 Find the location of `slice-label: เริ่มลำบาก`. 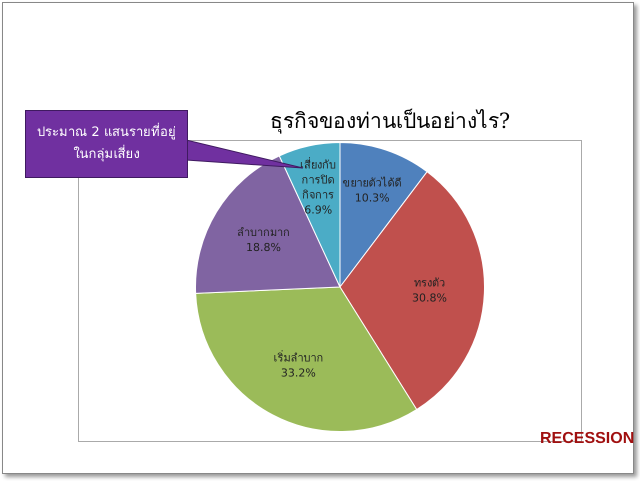

slice-label: เริ่มลำบาก is located at coordinates (298, 357).